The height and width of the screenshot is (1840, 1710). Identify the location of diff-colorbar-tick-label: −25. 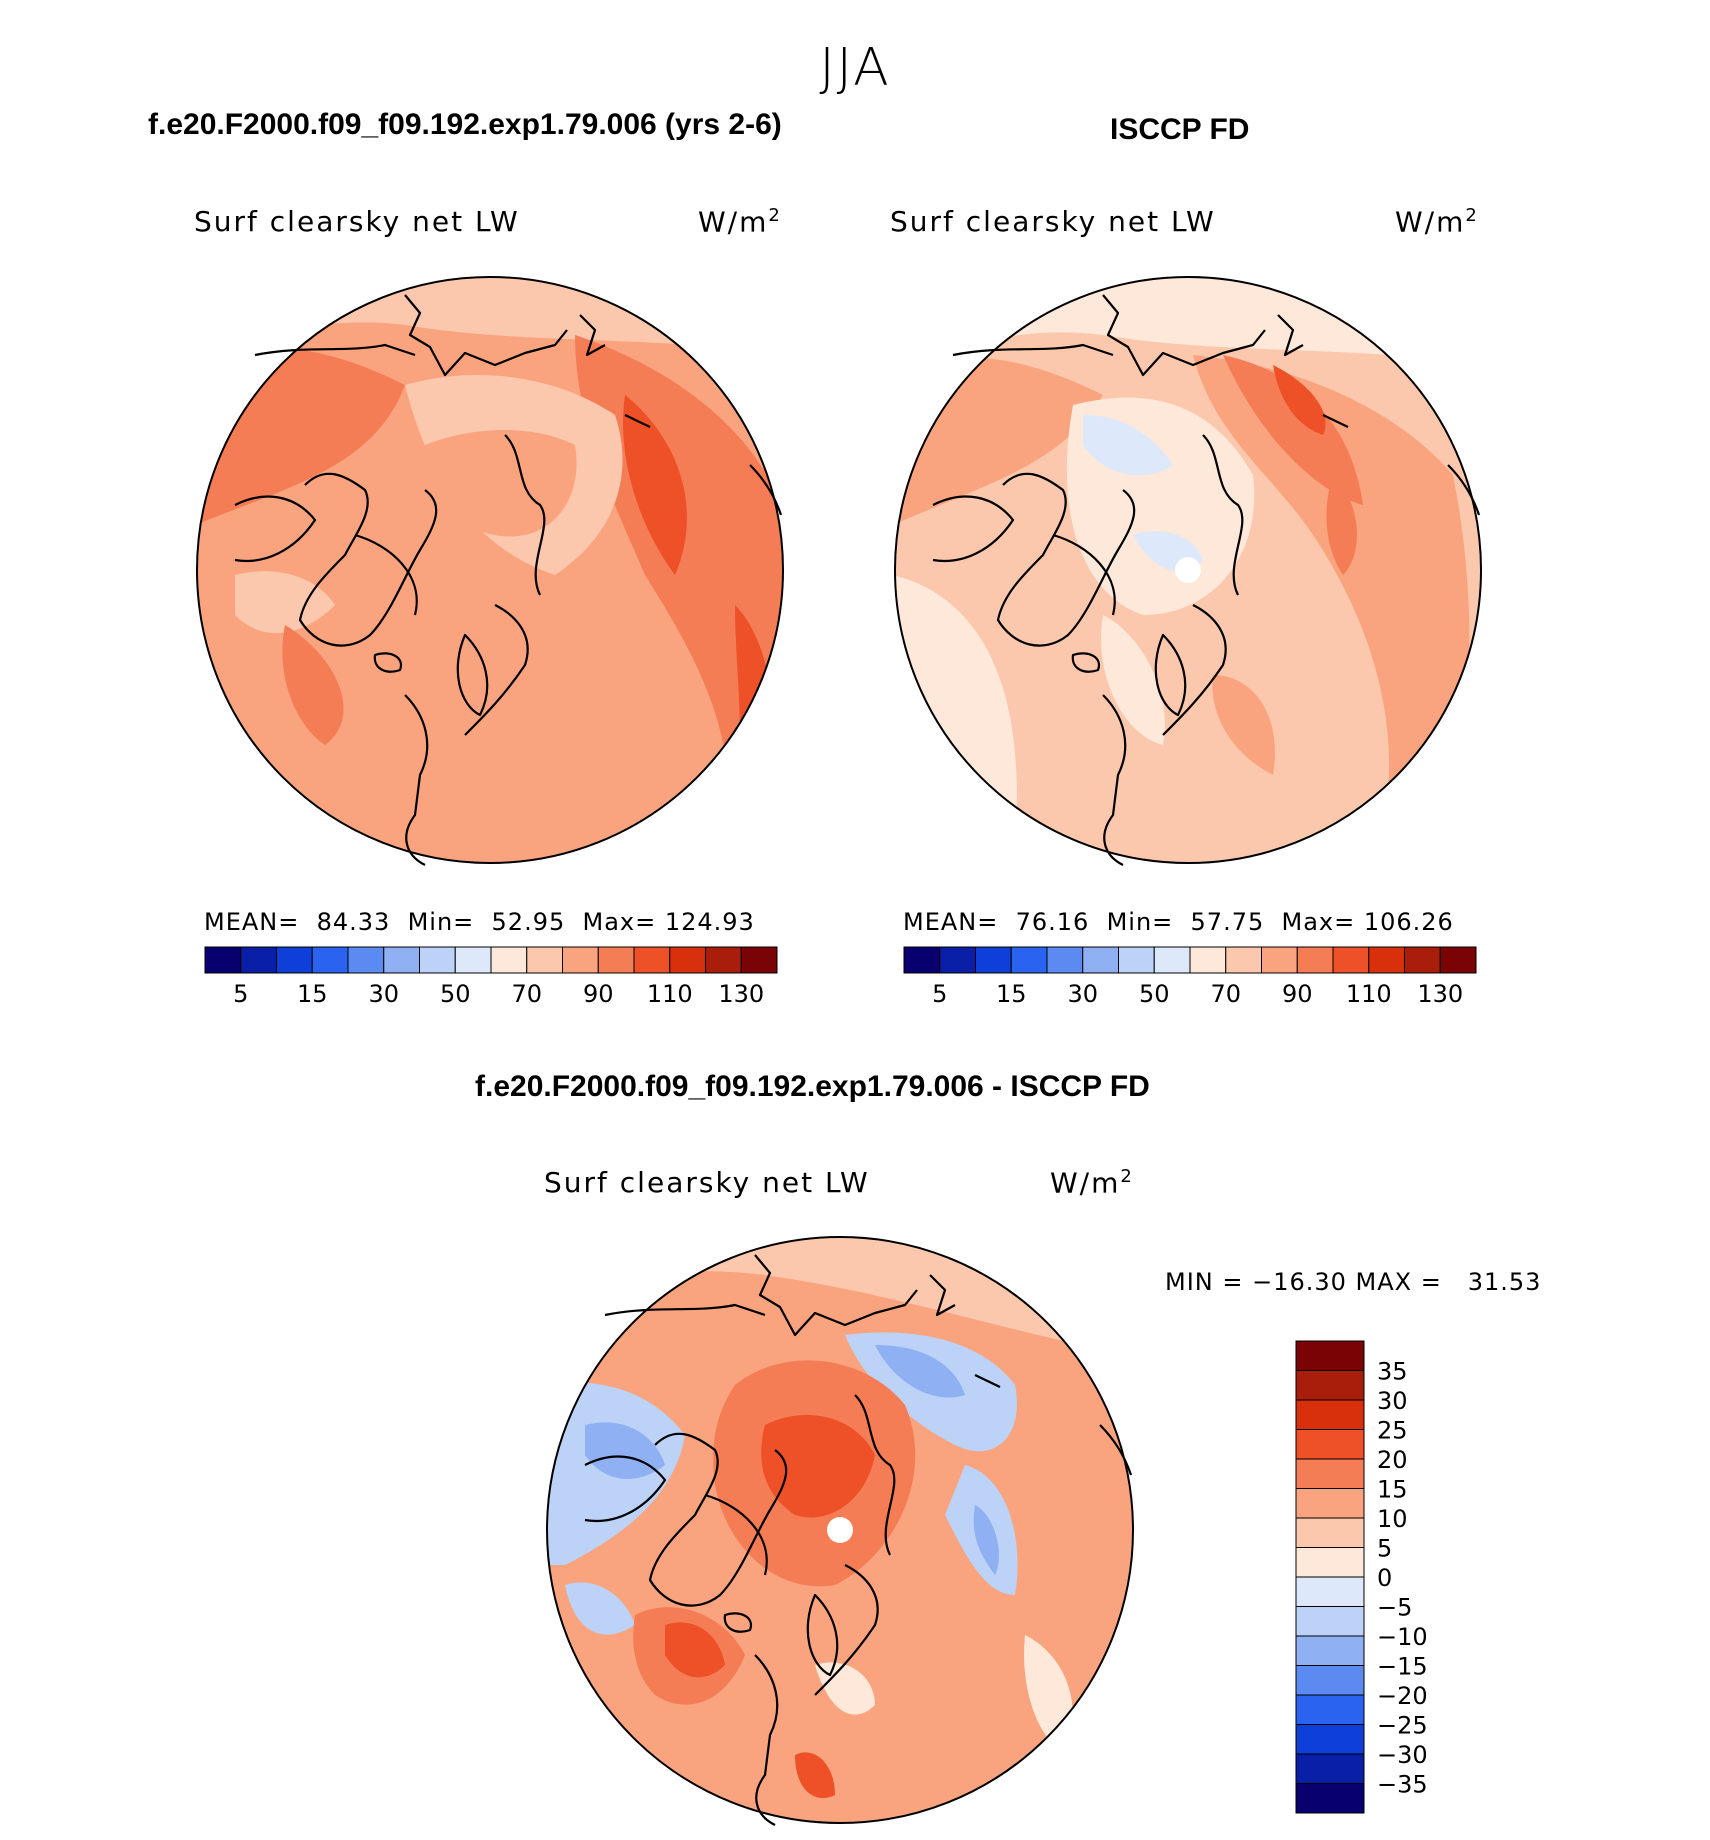
(1402, 1726).